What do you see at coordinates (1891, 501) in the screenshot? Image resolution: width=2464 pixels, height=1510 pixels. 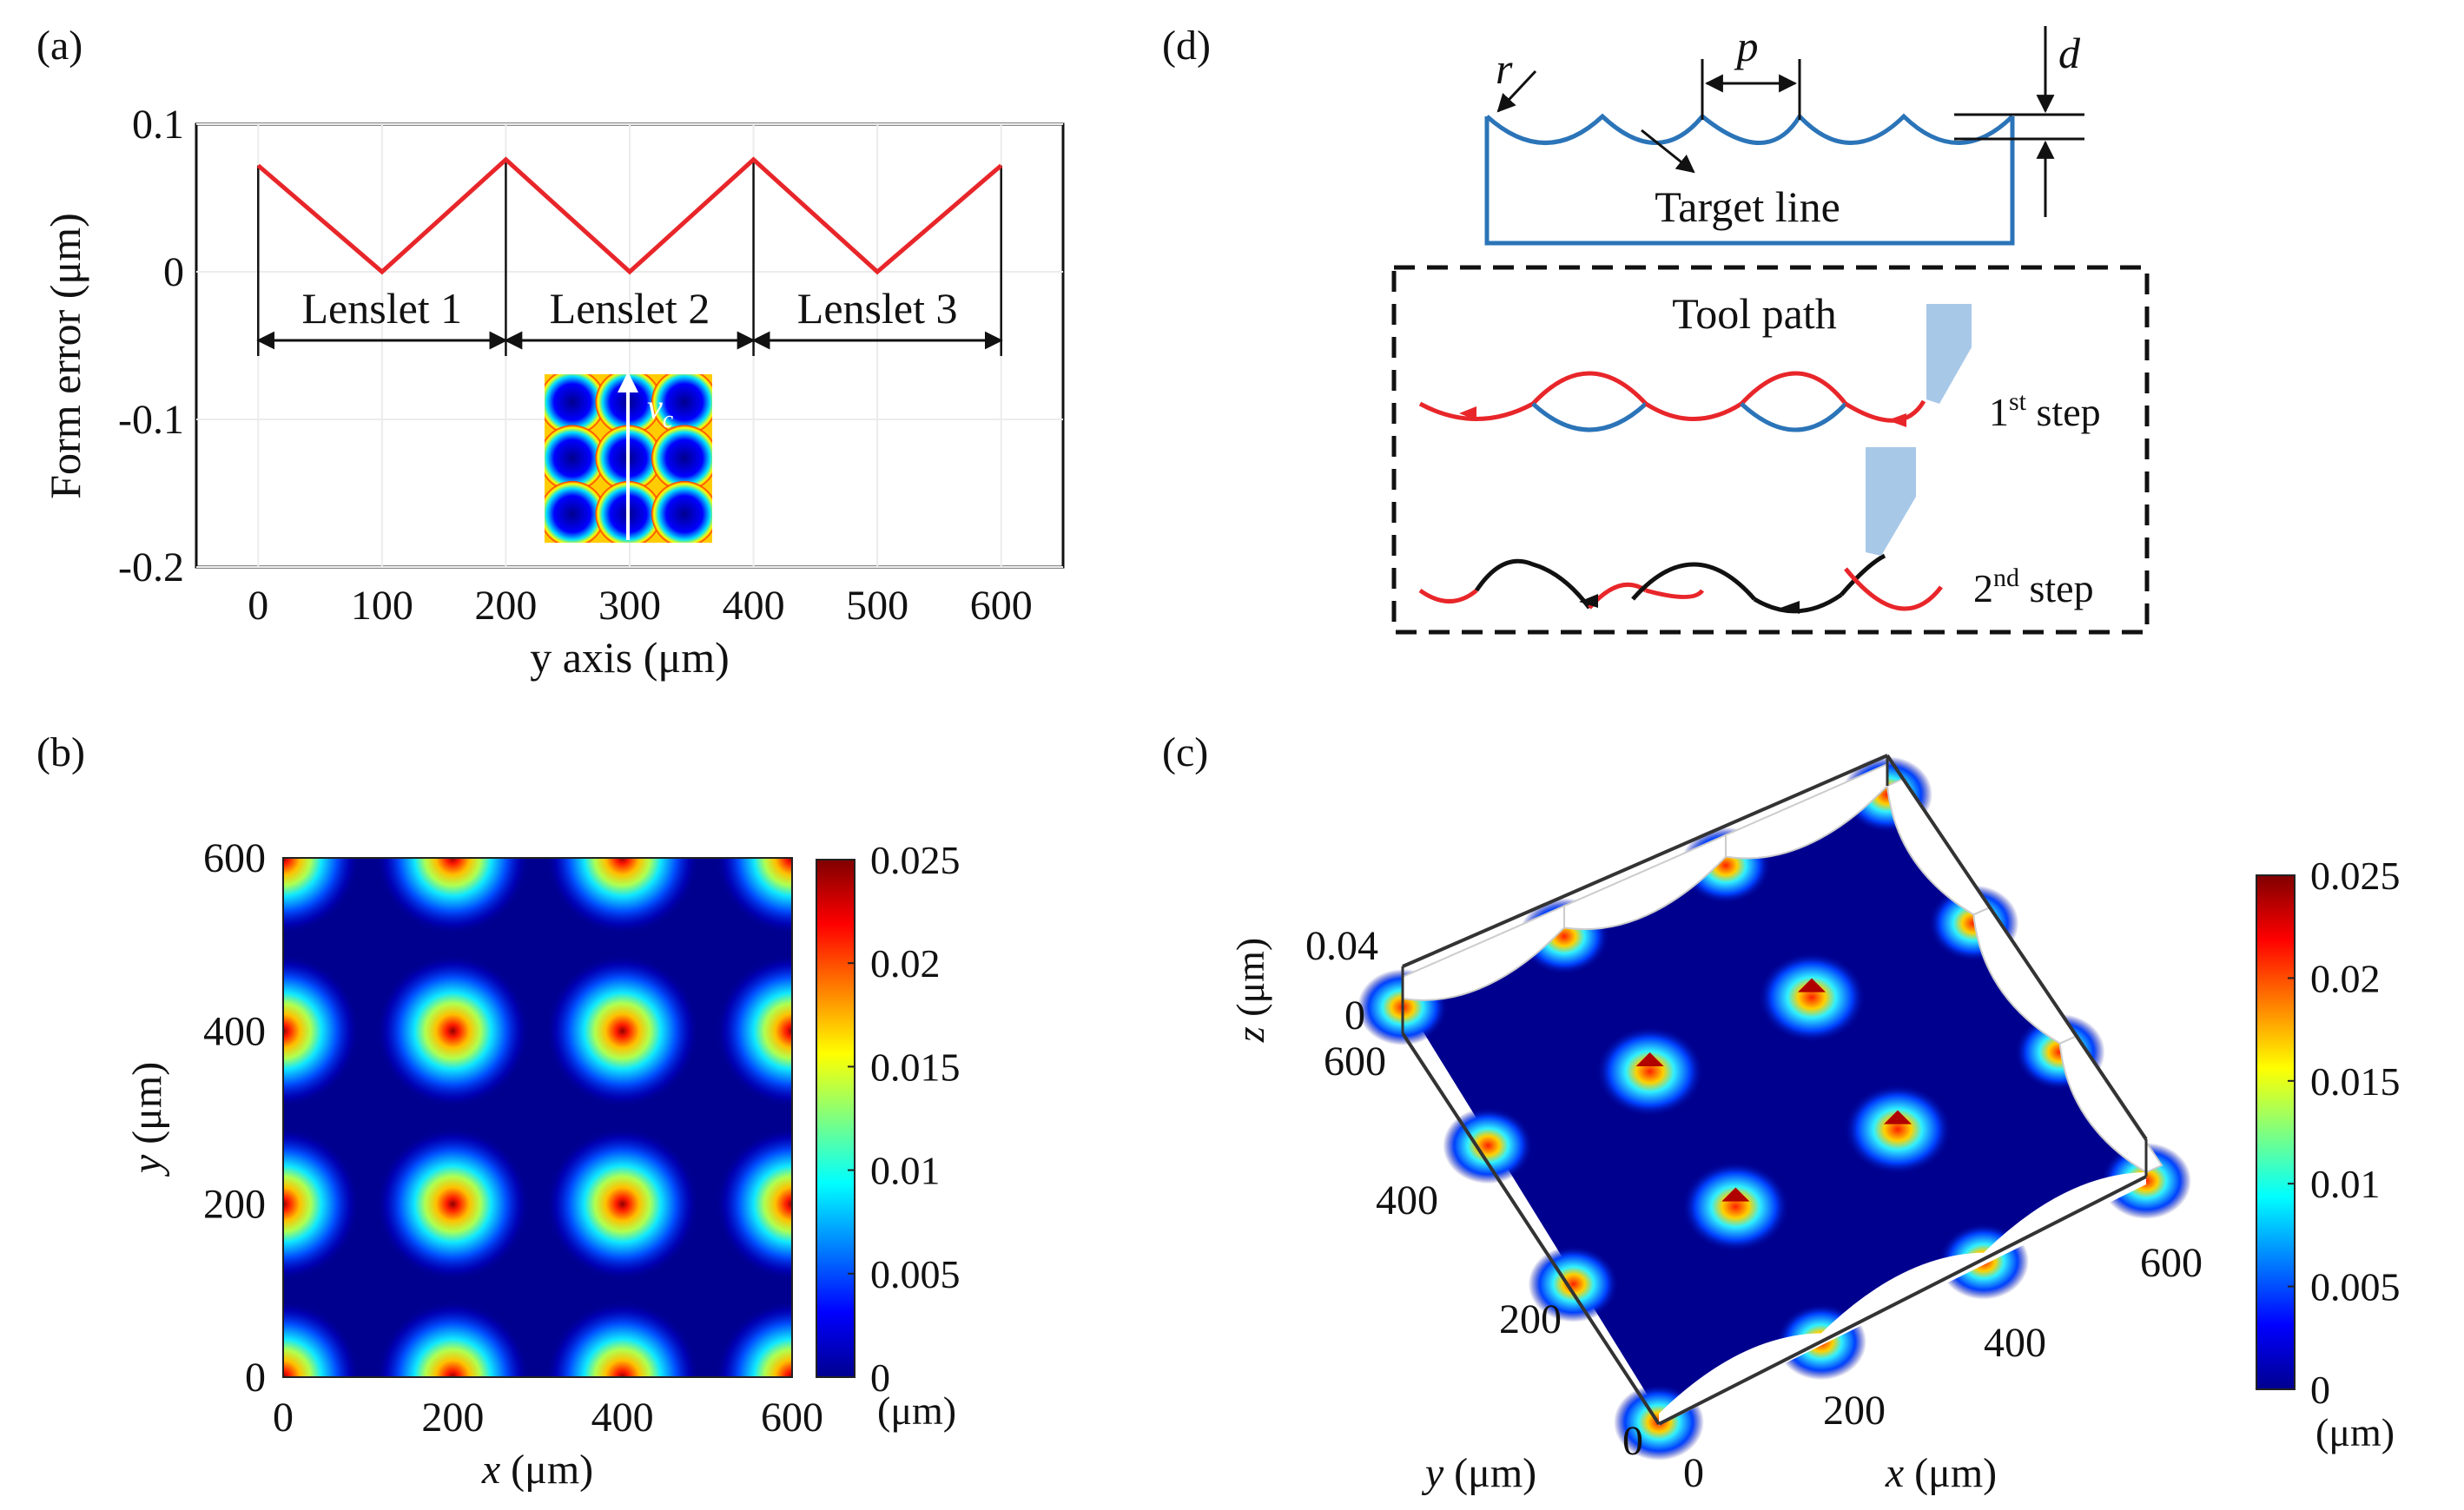 I see `step2-tool` at bounding box center [1891, 501].